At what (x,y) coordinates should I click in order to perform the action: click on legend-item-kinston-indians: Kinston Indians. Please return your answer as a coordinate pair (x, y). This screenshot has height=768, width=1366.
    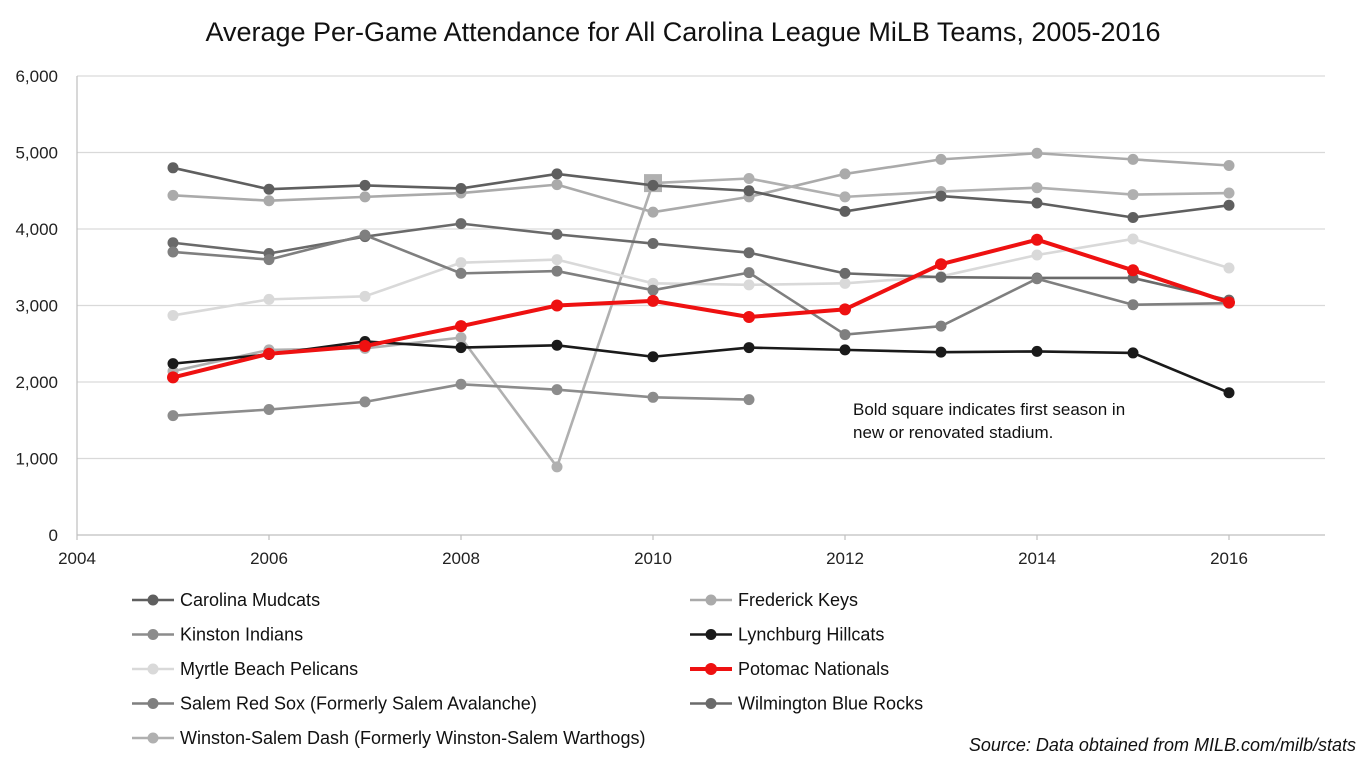
    Looking at the image, I should click on (217, 635).